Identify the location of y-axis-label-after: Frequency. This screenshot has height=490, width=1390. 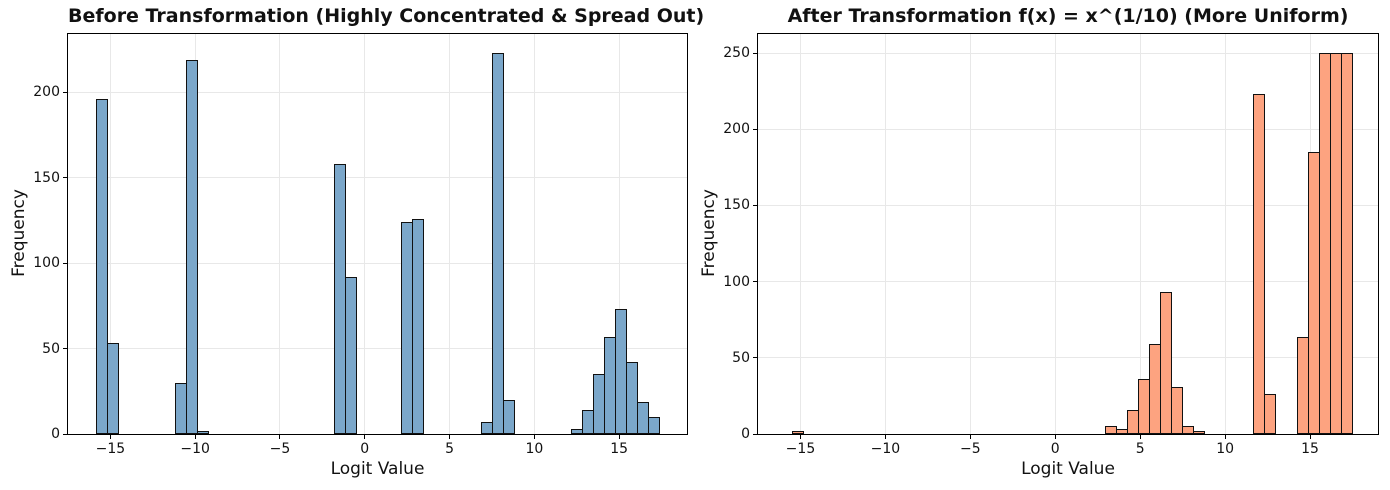
(709, 233).